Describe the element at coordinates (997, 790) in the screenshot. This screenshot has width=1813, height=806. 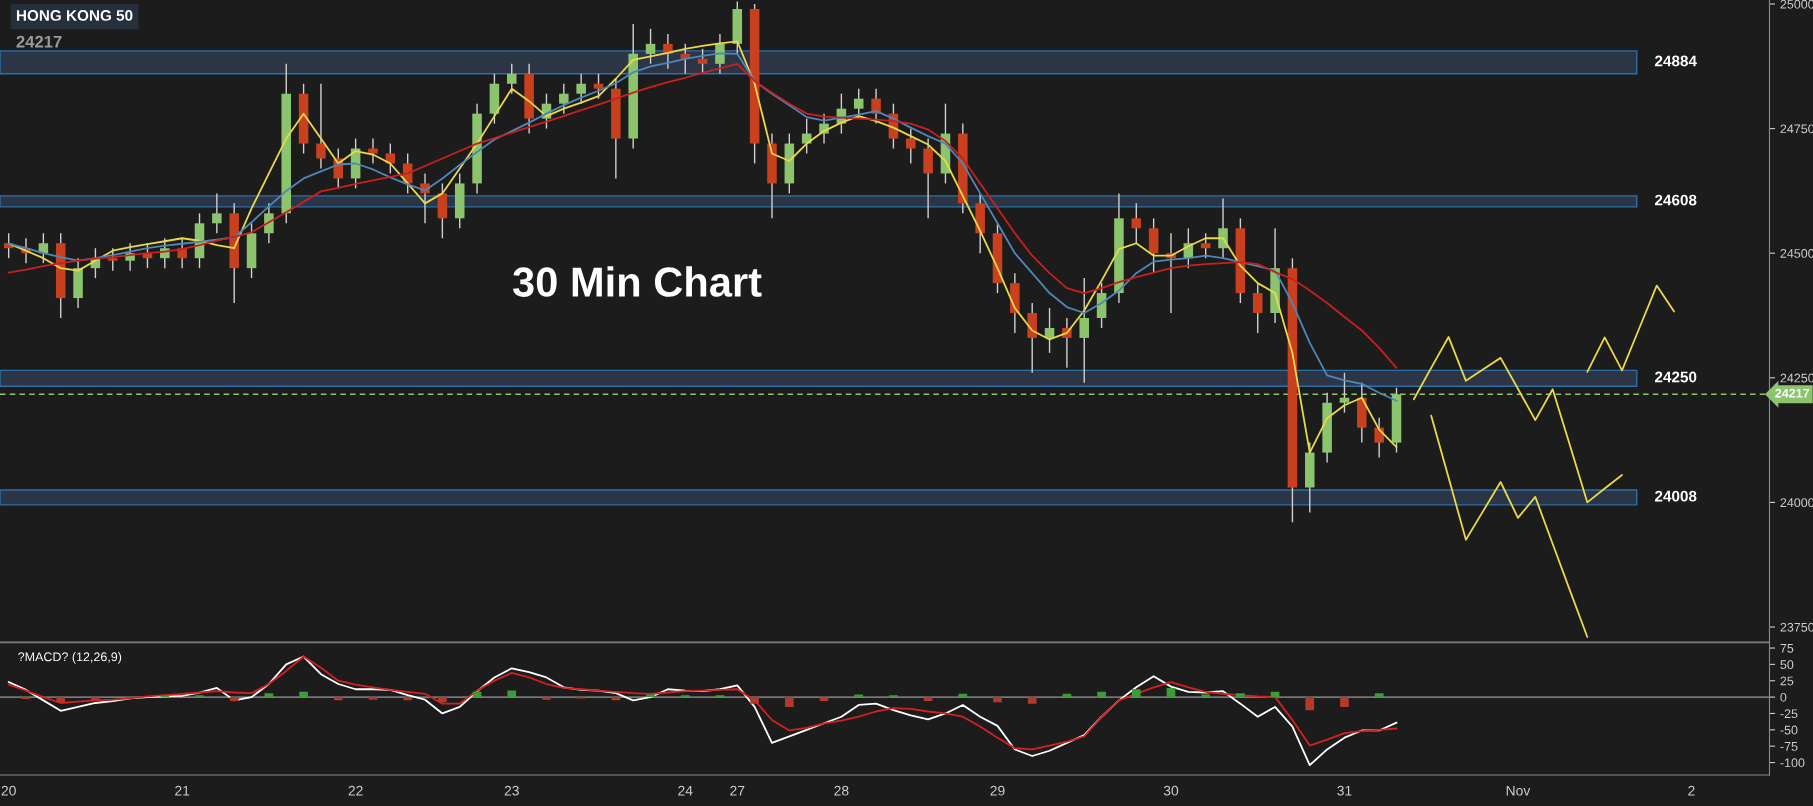
I see `x-tick-label: 29` at that location.